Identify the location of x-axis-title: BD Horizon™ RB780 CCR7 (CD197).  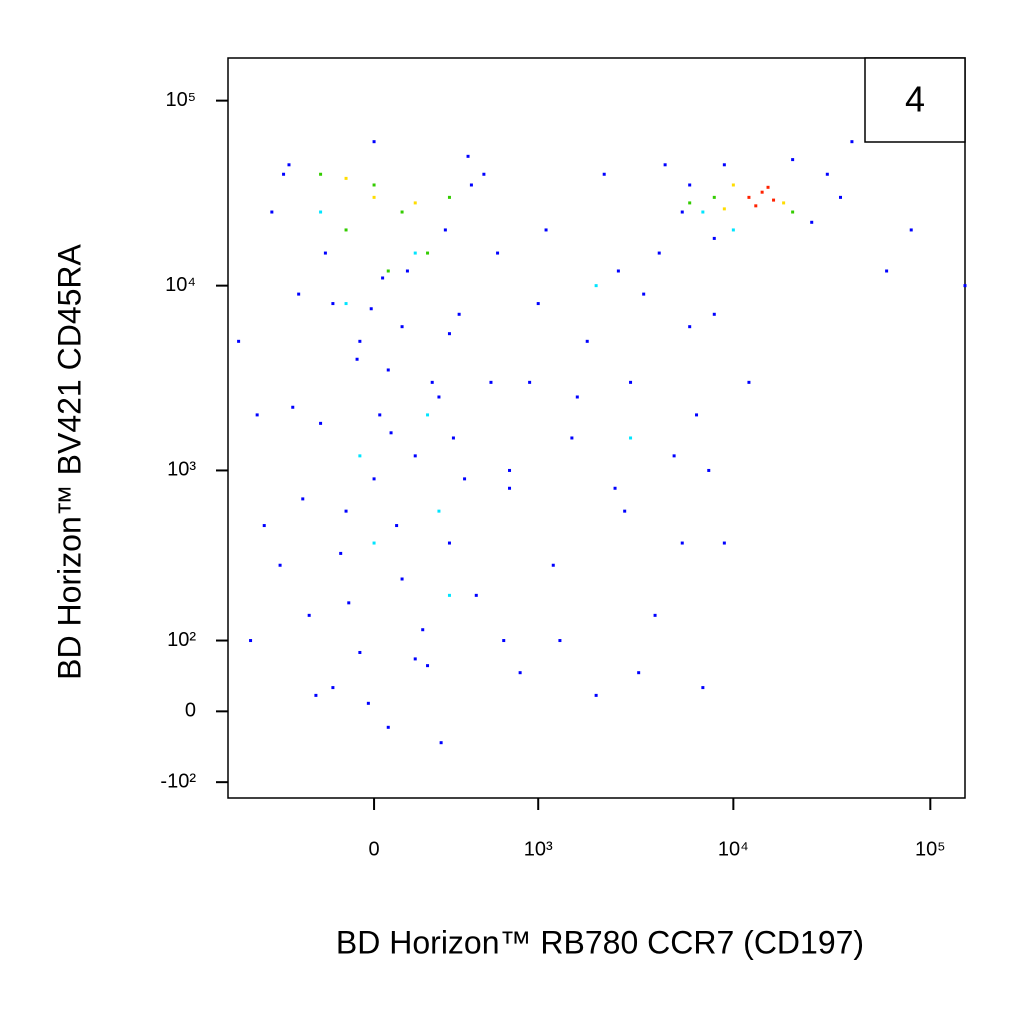
(600, 942).